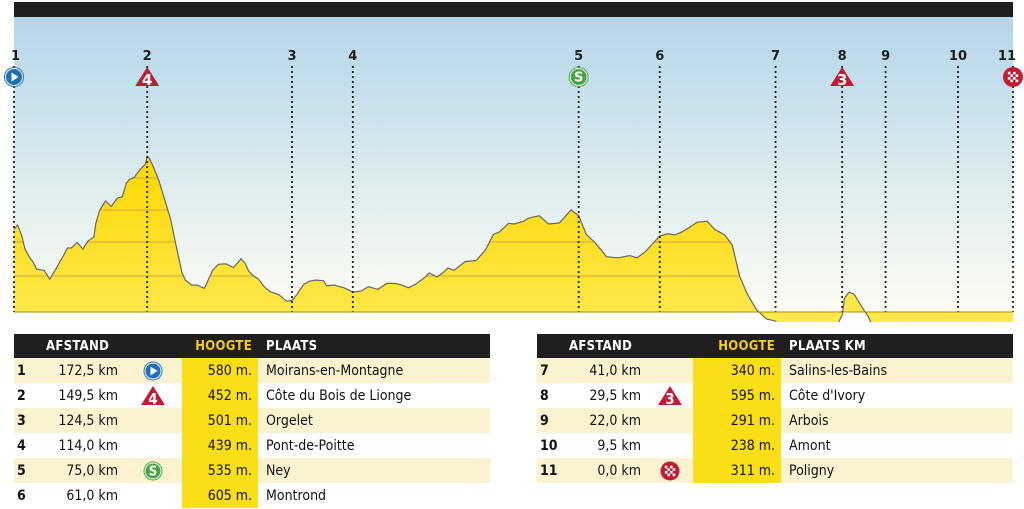  What do you see at coordinates (1007, 56) in the screenshot?
I see `marker-number: 11` at bounding box center [1007, 56].